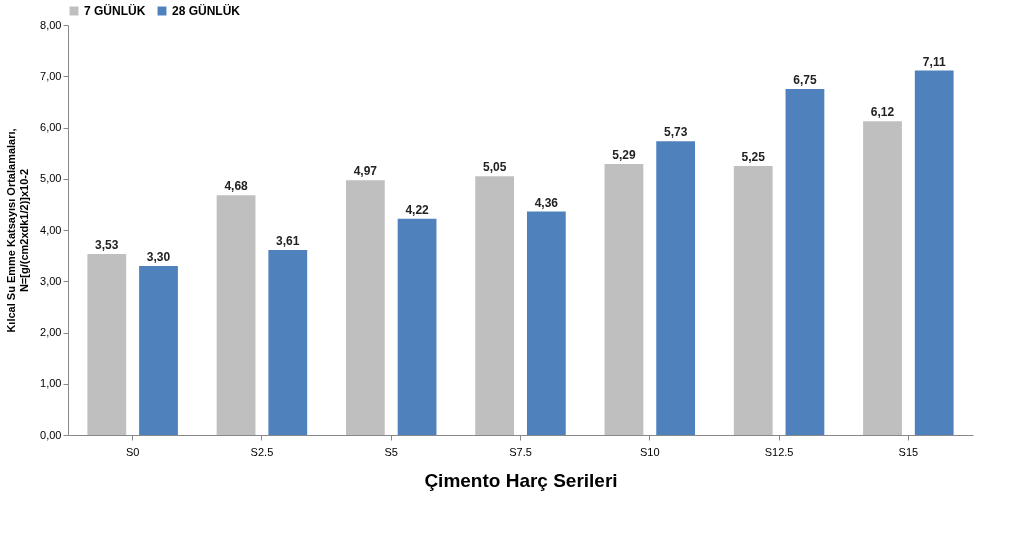 The height and width of the screenshot is (548, 1033). I want to click on legend-label: 28 GÜNLÜK, so click(206, 10).